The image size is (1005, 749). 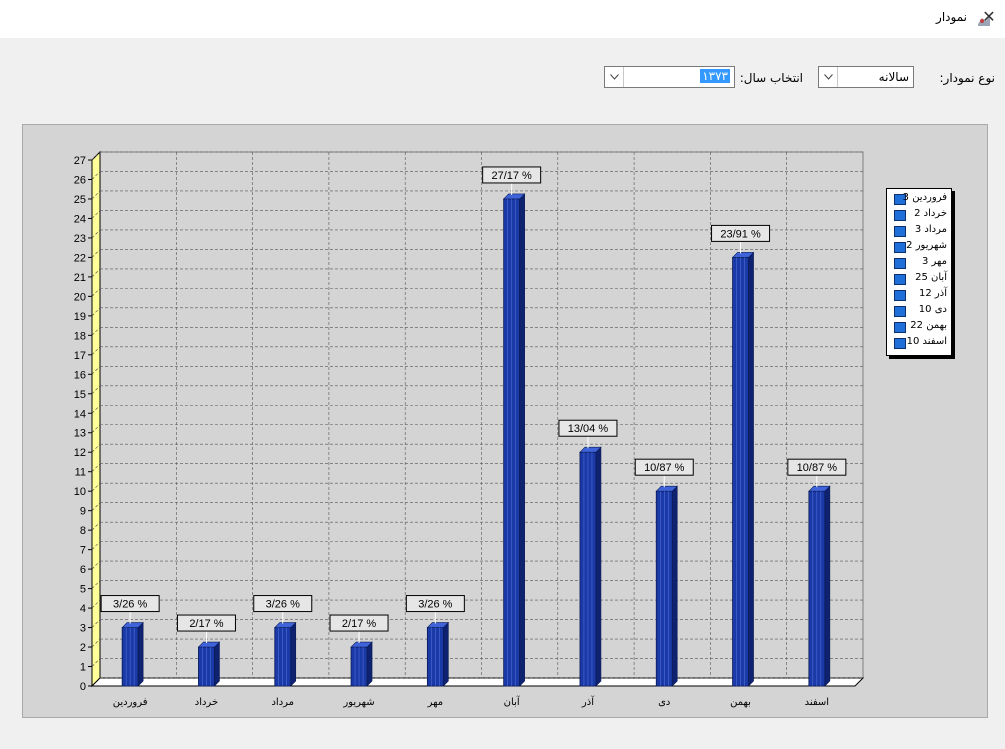 I want to click on y-tick-label: 22, so click(x=80, y=258).